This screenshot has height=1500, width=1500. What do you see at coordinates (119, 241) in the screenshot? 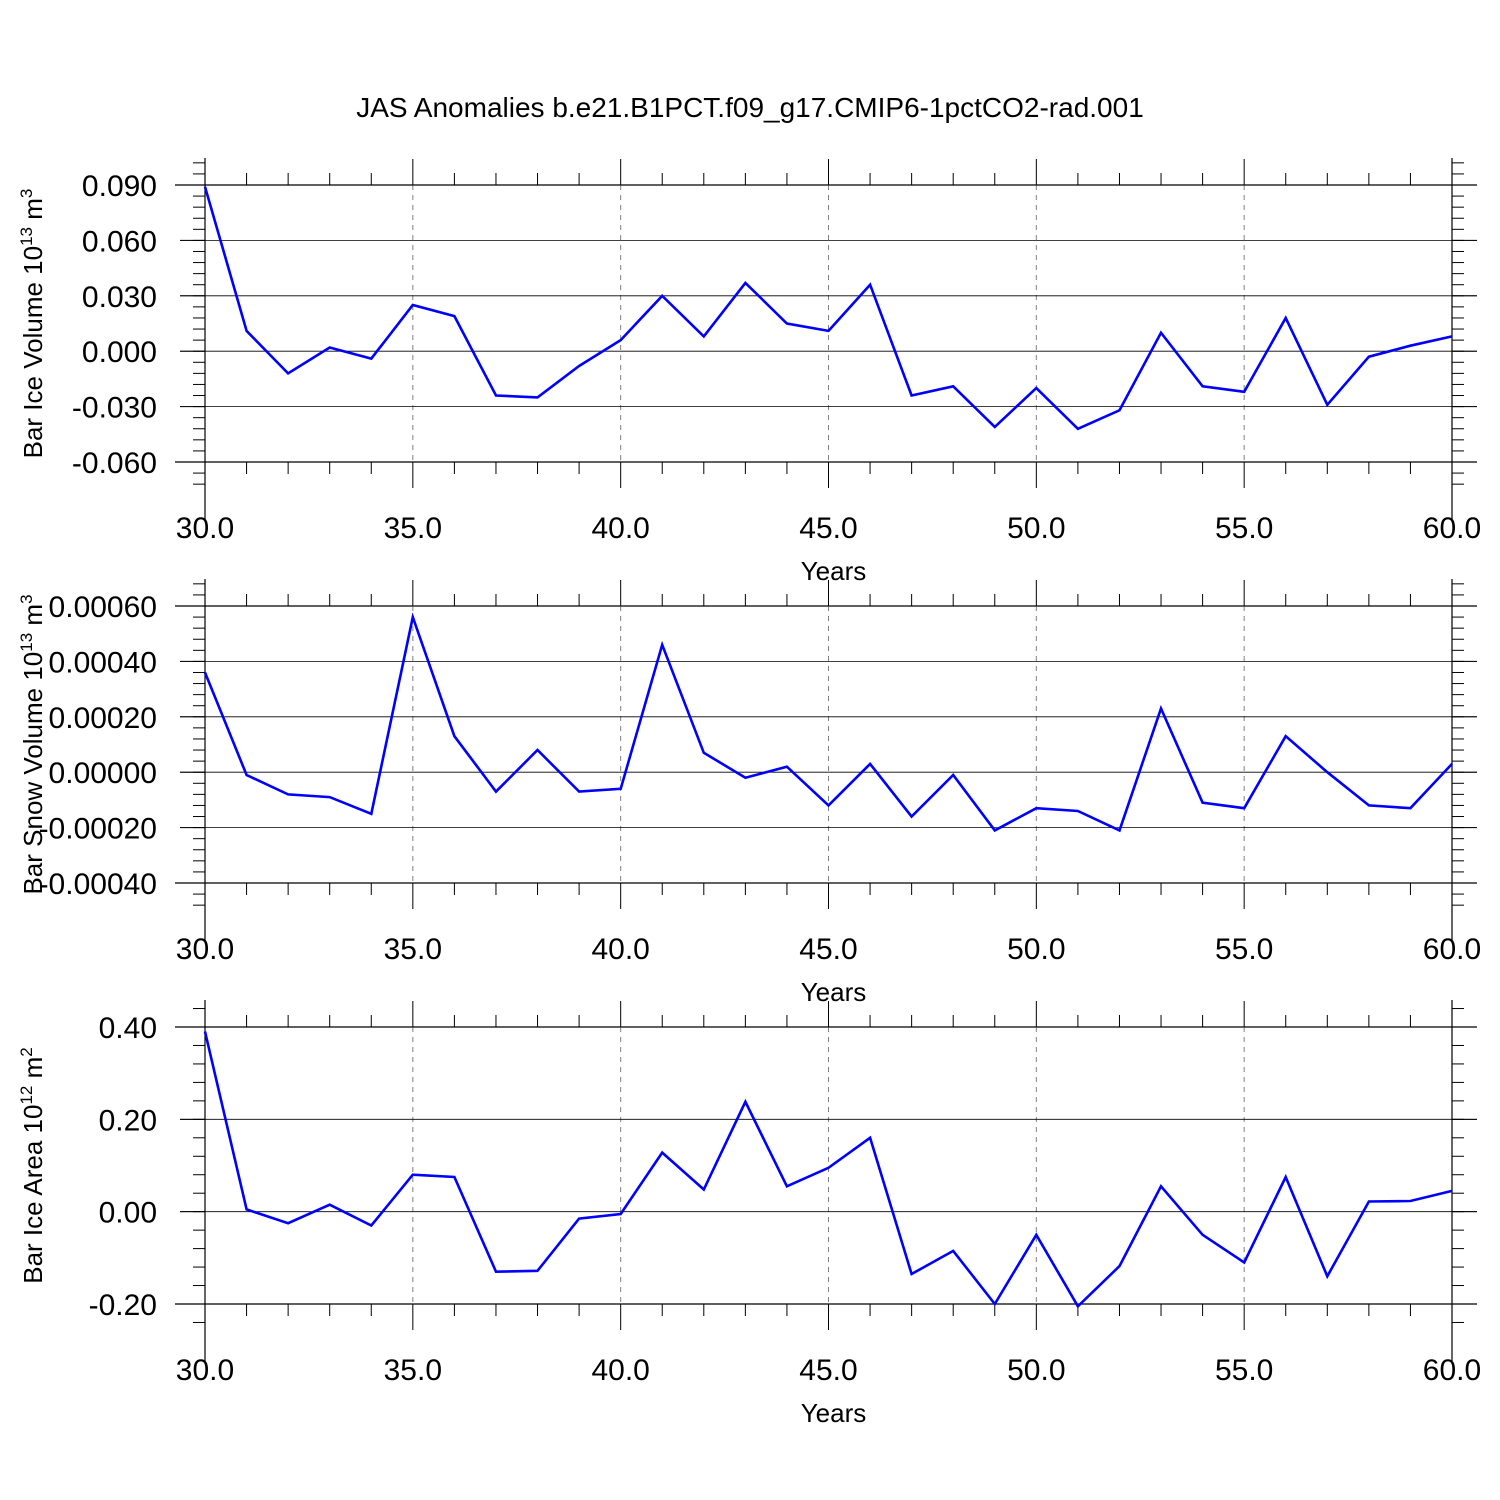
I see `y-tick-label: 0.060` at bounding box center [119, 241].